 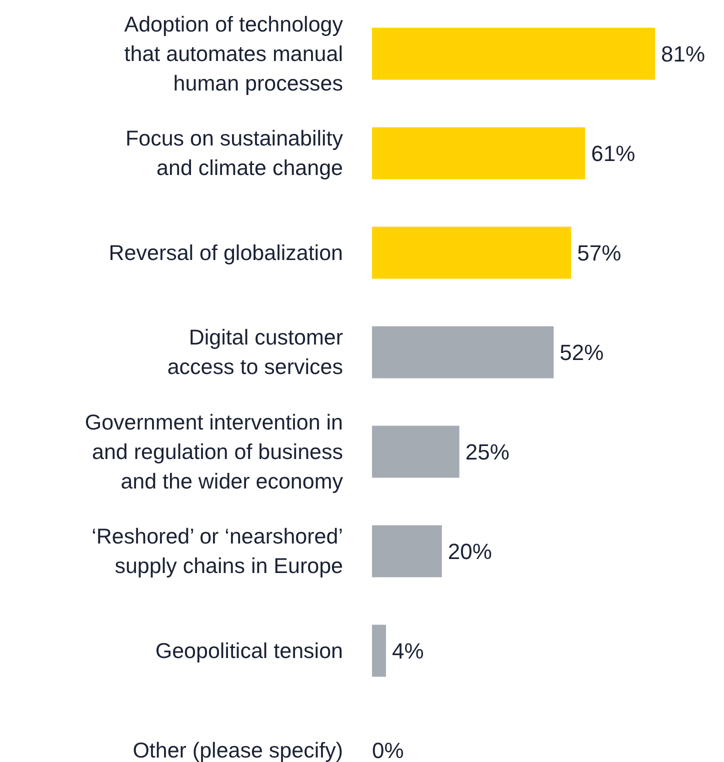 What do you see at coordinates (255, 352) in the screenshot?
I see `y-tick-label: Digital customer access to services` at bounding box center [255, 352].